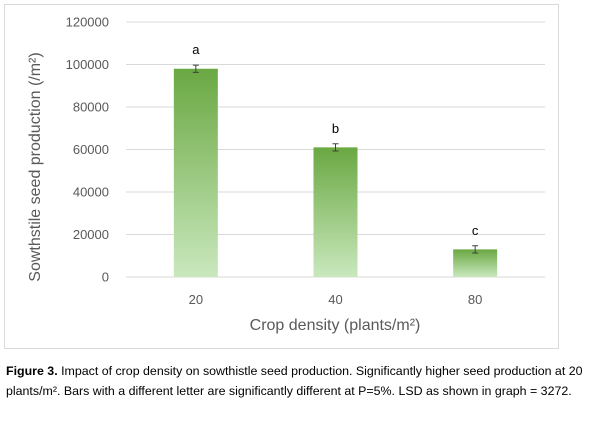 This screenshot has width=613, height=423. What do you see at coordinates (35, 166) in the screenshot?
I see `y-axis-title: Sowthstile seed production (/m²)` at bounding box center [35, 166].